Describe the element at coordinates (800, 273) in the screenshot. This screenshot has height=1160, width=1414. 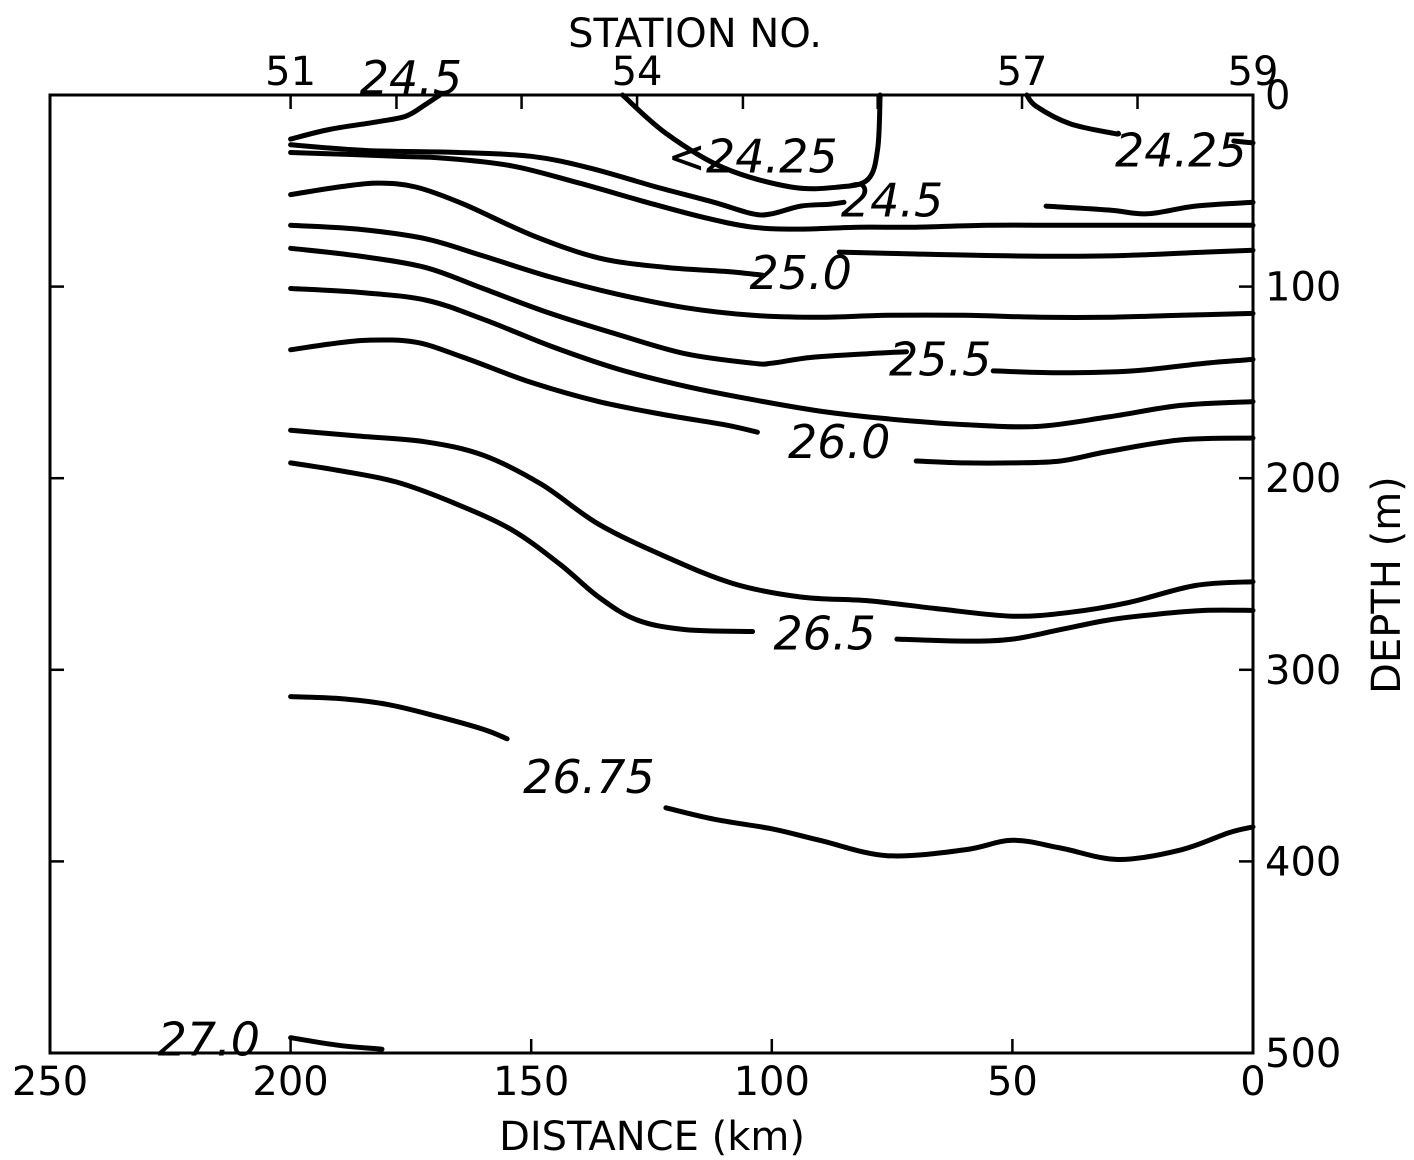
I see `contour-label: 25.0` at that location.